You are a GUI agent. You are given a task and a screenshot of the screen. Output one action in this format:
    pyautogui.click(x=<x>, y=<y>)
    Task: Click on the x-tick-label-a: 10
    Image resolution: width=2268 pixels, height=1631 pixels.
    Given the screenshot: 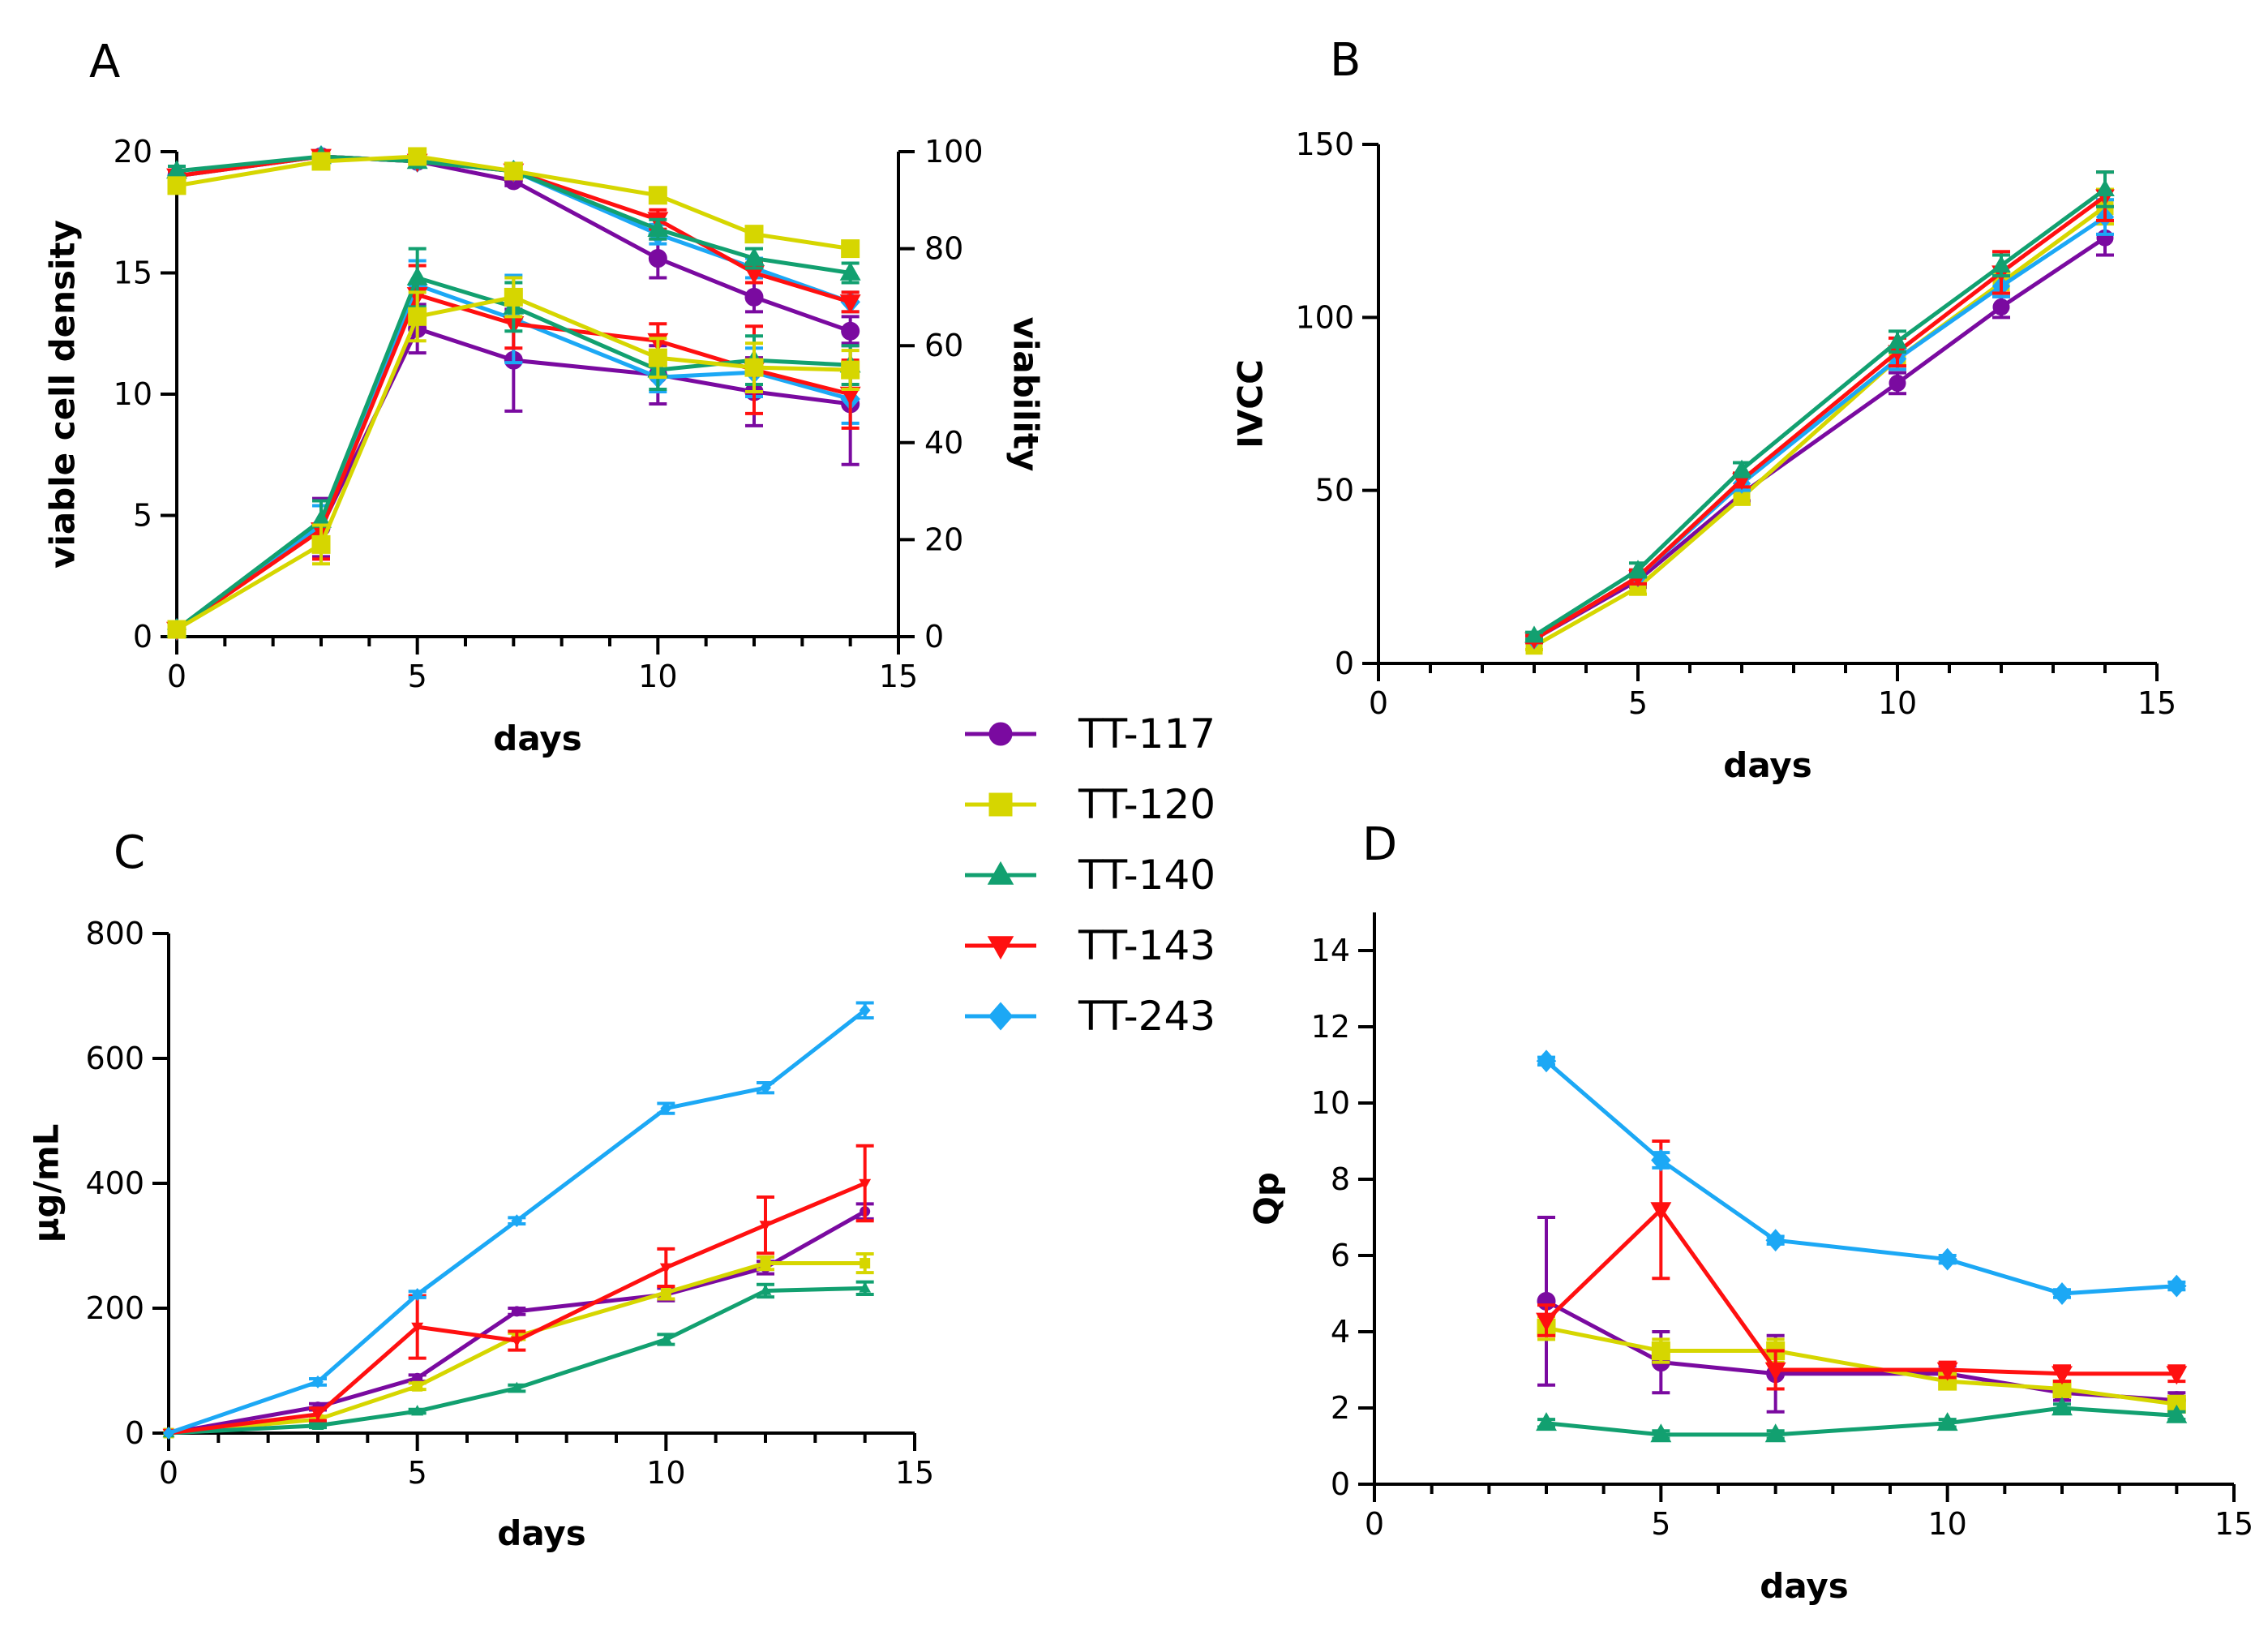 What is the action you would take?
    pyautogui.click(x=657, y=676)
    